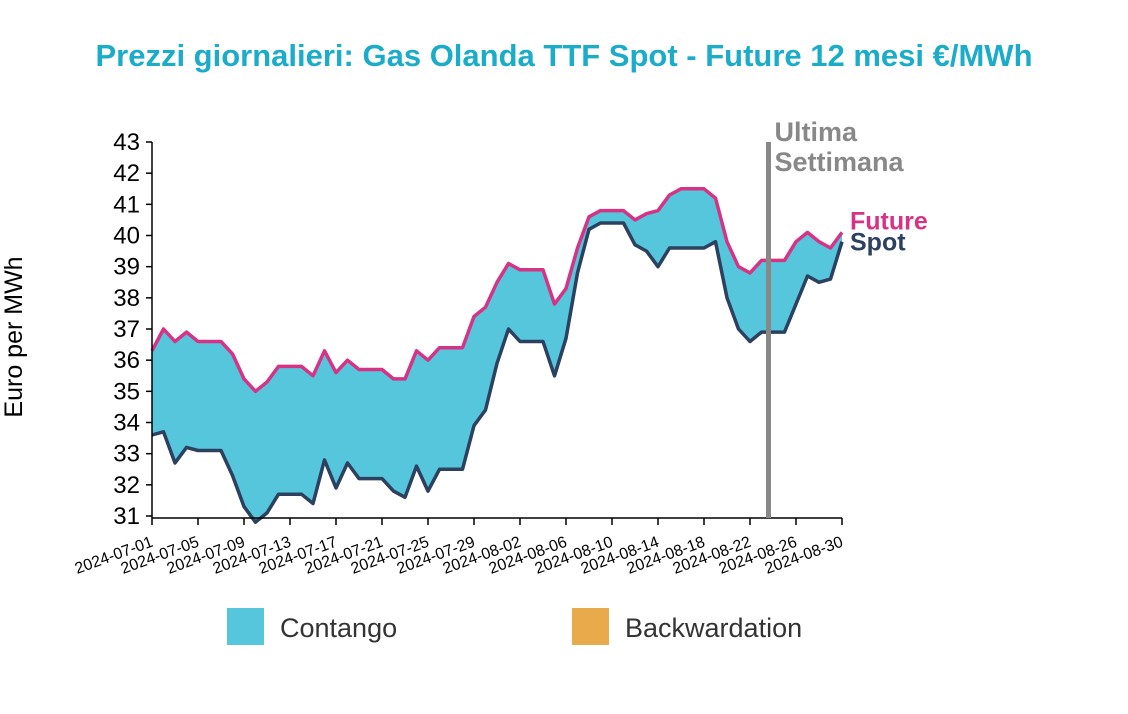  Describe the element at coordinates (889, 221) in the screenshot. I see `future-series-label: Future` at that location.